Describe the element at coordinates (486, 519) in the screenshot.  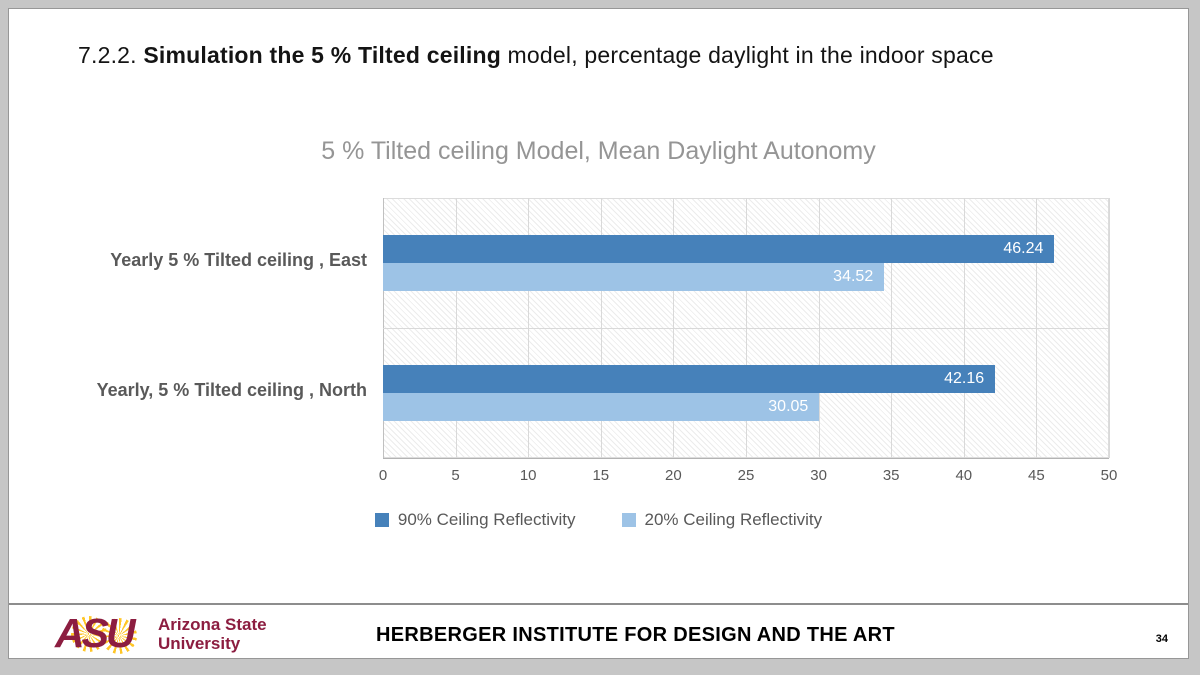
I see `legend-label: 90% Ceiling Reflectivity` at that location.